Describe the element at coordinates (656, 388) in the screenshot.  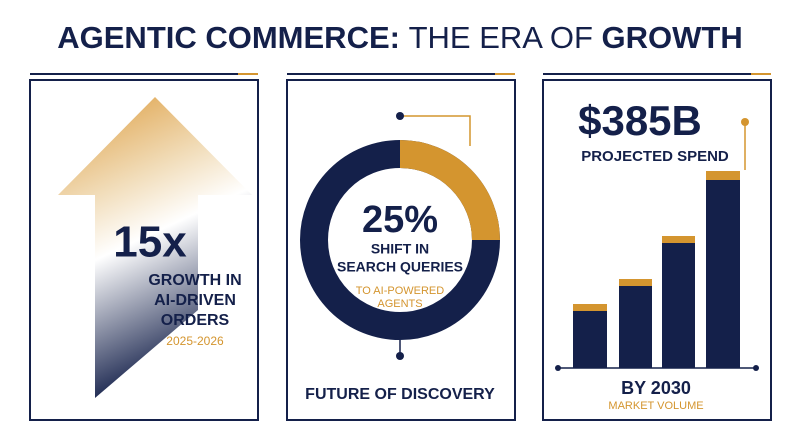
I see `footer: BY 2030` at that location.